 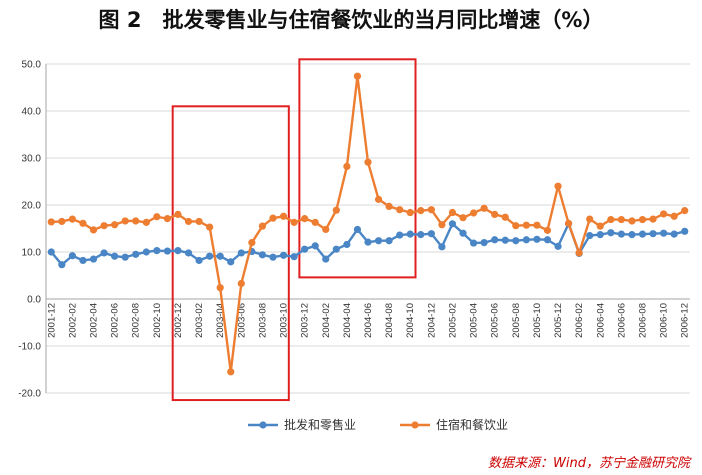 I want to click on chart-title: 图 2 批发零售业与住宿餐饮业的当月同比增速（%）, so click(x=351, y=20).